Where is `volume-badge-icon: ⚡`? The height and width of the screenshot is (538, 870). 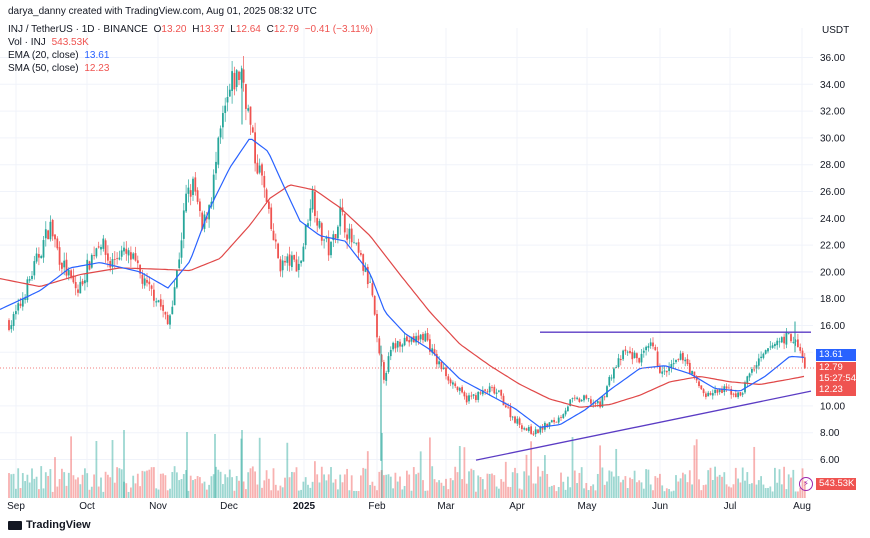 volume-badge-icon: ⚡ is located at coordinates (806, 484).